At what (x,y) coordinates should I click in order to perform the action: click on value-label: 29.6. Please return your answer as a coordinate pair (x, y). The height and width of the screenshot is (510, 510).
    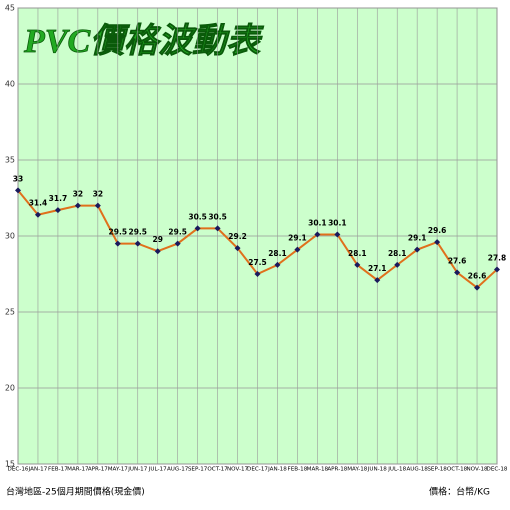
    Looking at the image, I should click on (437, 230).